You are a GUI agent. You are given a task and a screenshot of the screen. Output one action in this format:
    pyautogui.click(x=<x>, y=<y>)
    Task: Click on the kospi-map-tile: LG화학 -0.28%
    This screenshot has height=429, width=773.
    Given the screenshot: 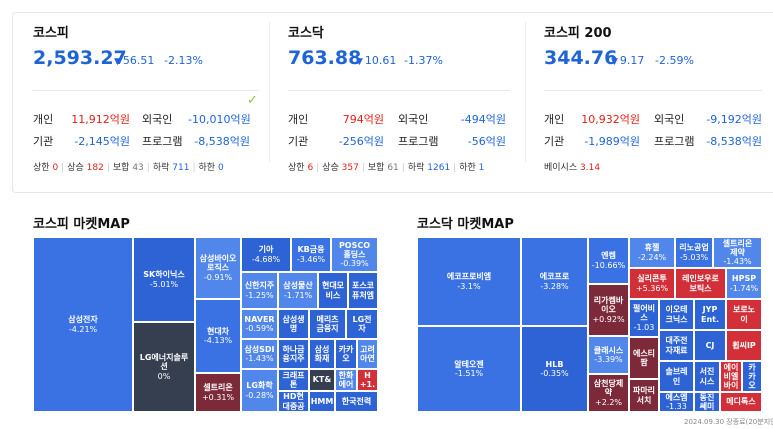 What is the action you would take?
    pyautogui.click(x=259, y=390)
    